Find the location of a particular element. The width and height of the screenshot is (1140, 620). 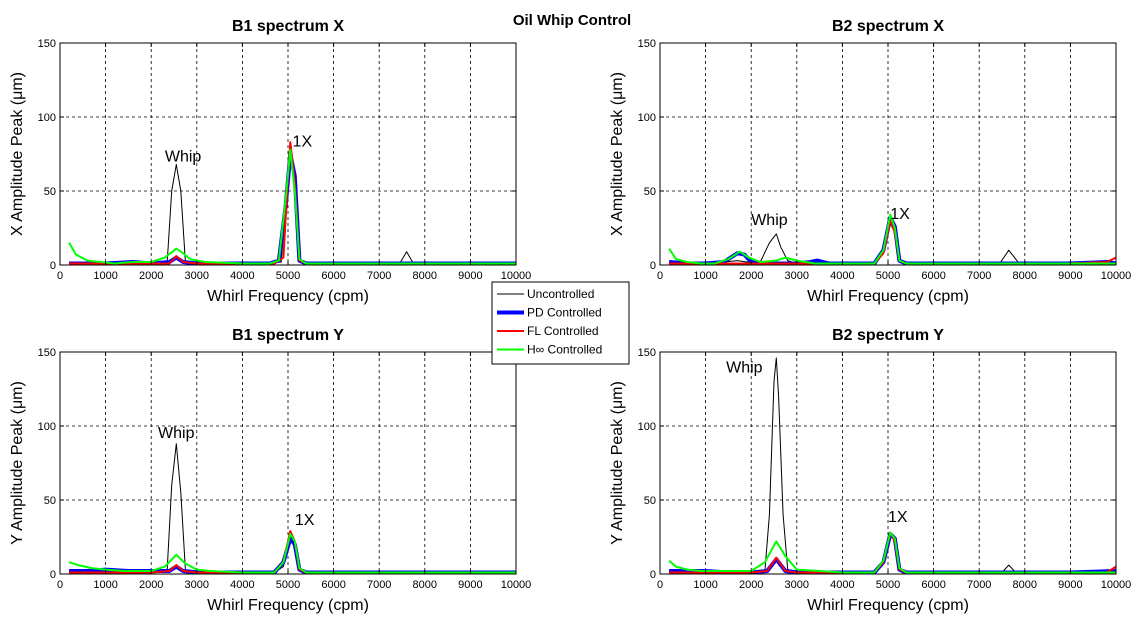

figure-title: Oil Whip Control is located at coordinates (572, 20).